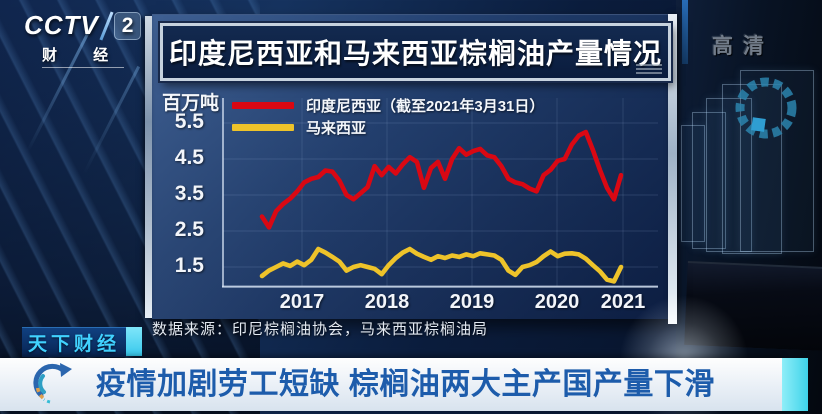 The height and width of the screenshot is (414, 822). I want to click on y-axis-tick-labels: 5.5 4.5 3.5 2.5 1.5, so click(181, 192).